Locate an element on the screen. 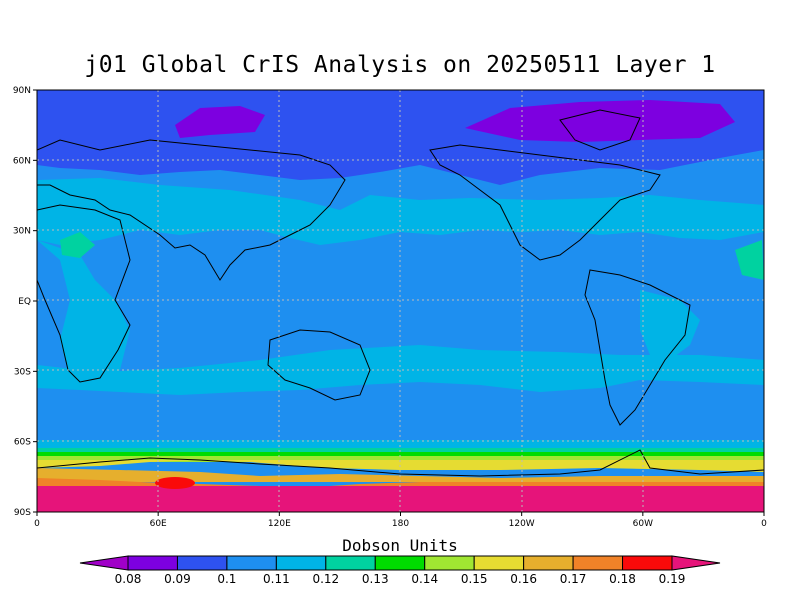 The height and width of the screenshot is (600, 800). colorbar-level-label: 0.09 is located at coordinates (177, 579).